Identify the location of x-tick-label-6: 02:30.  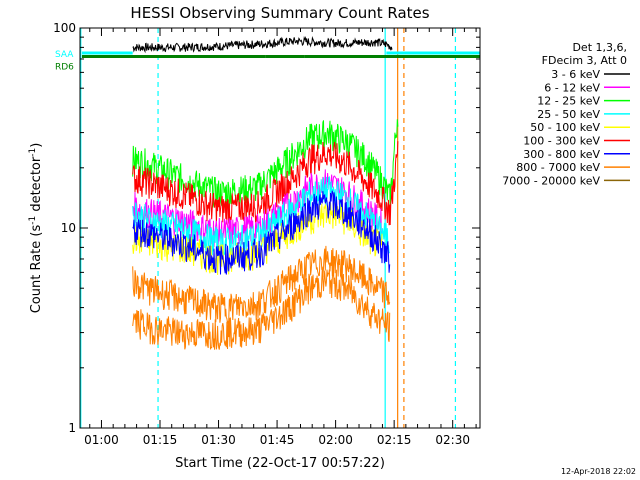
(452, 440).